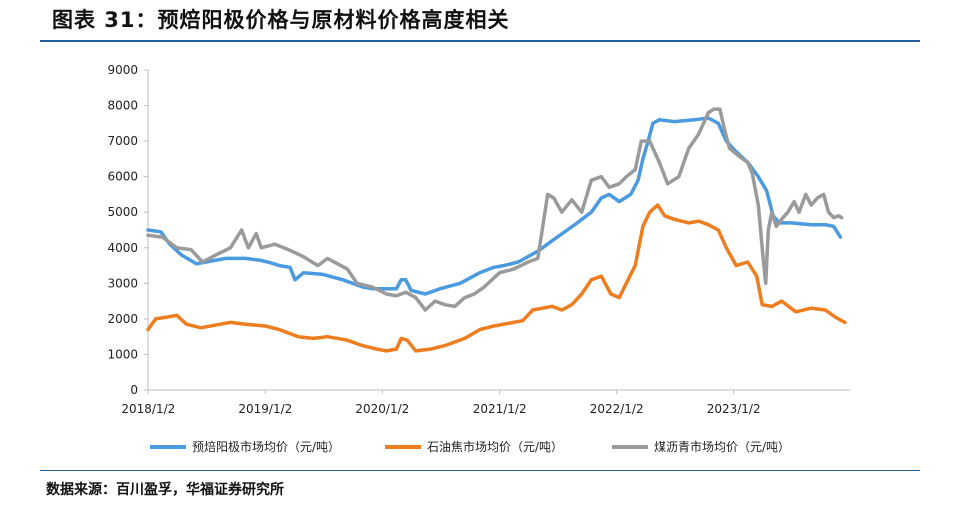  I want to click on y-tick-label: 5000, so click(122, 212).